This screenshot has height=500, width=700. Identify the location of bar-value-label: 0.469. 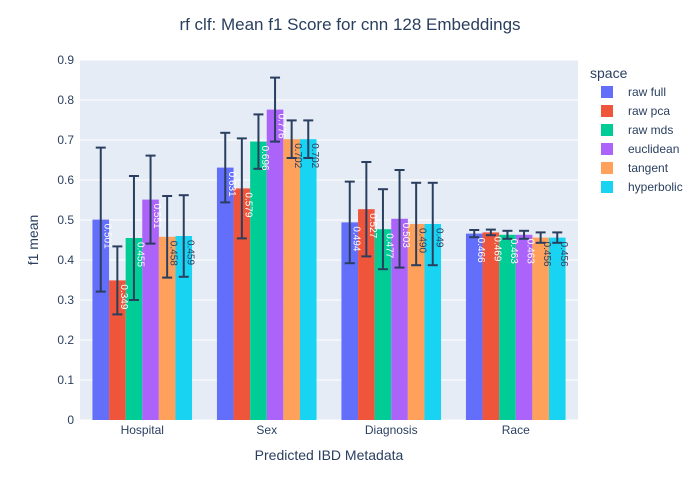
(496, 248).